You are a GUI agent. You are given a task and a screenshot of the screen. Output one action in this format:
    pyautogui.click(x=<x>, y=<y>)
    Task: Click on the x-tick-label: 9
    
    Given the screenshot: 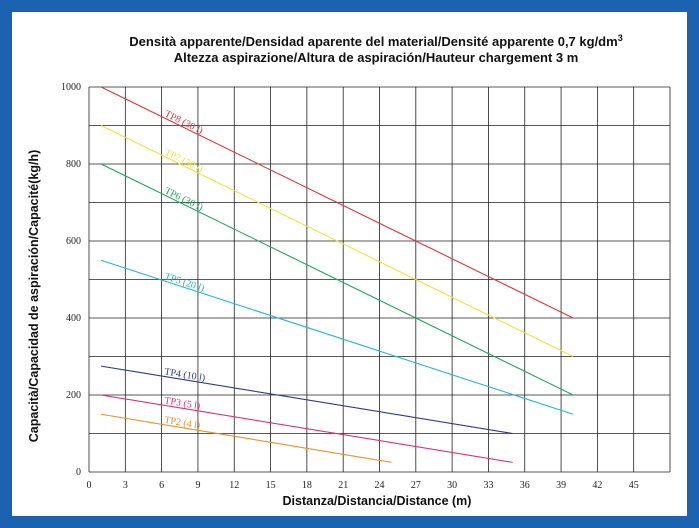 What is the action you would take?
    pyautogui.click(x=197, y=485)
    